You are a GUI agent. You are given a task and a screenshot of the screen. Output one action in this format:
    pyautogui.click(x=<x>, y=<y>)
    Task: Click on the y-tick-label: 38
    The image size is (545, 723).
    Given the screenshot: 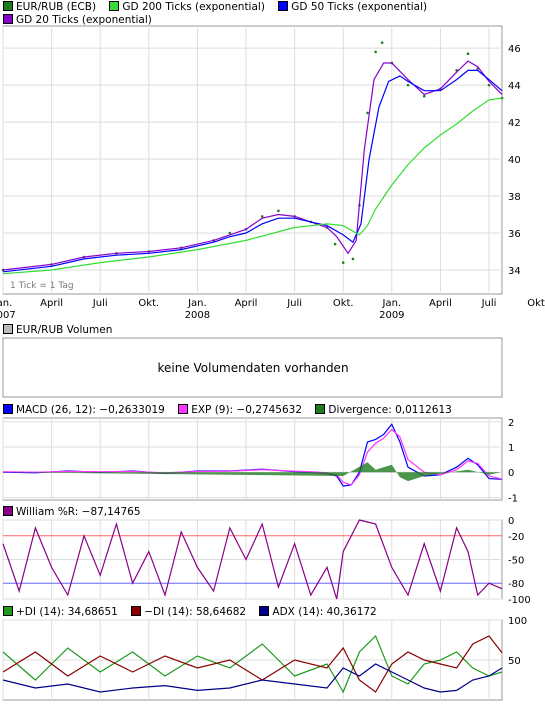 What is the action you would take?
    pyautogui.click(x=514, y=197)
    